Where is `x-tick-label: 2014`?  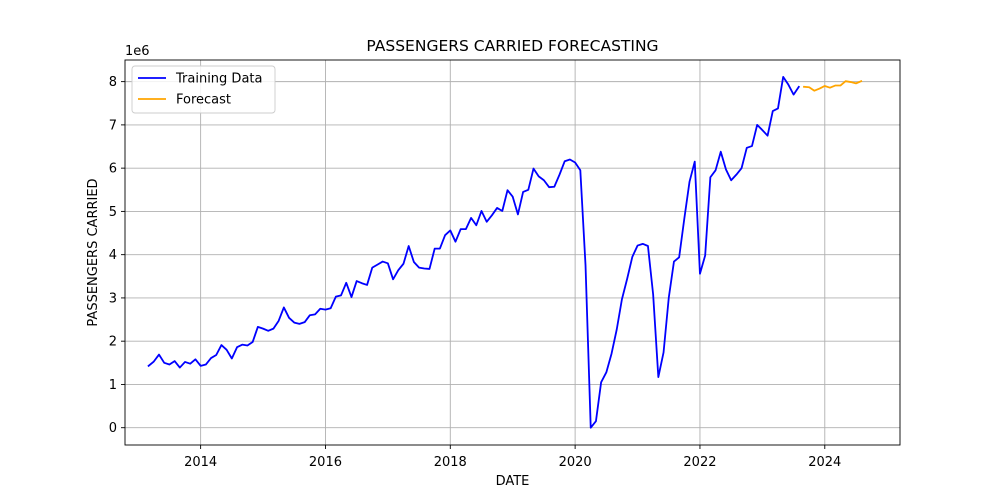
x-tick-label: 2014 is located at coordinates (200, 462).